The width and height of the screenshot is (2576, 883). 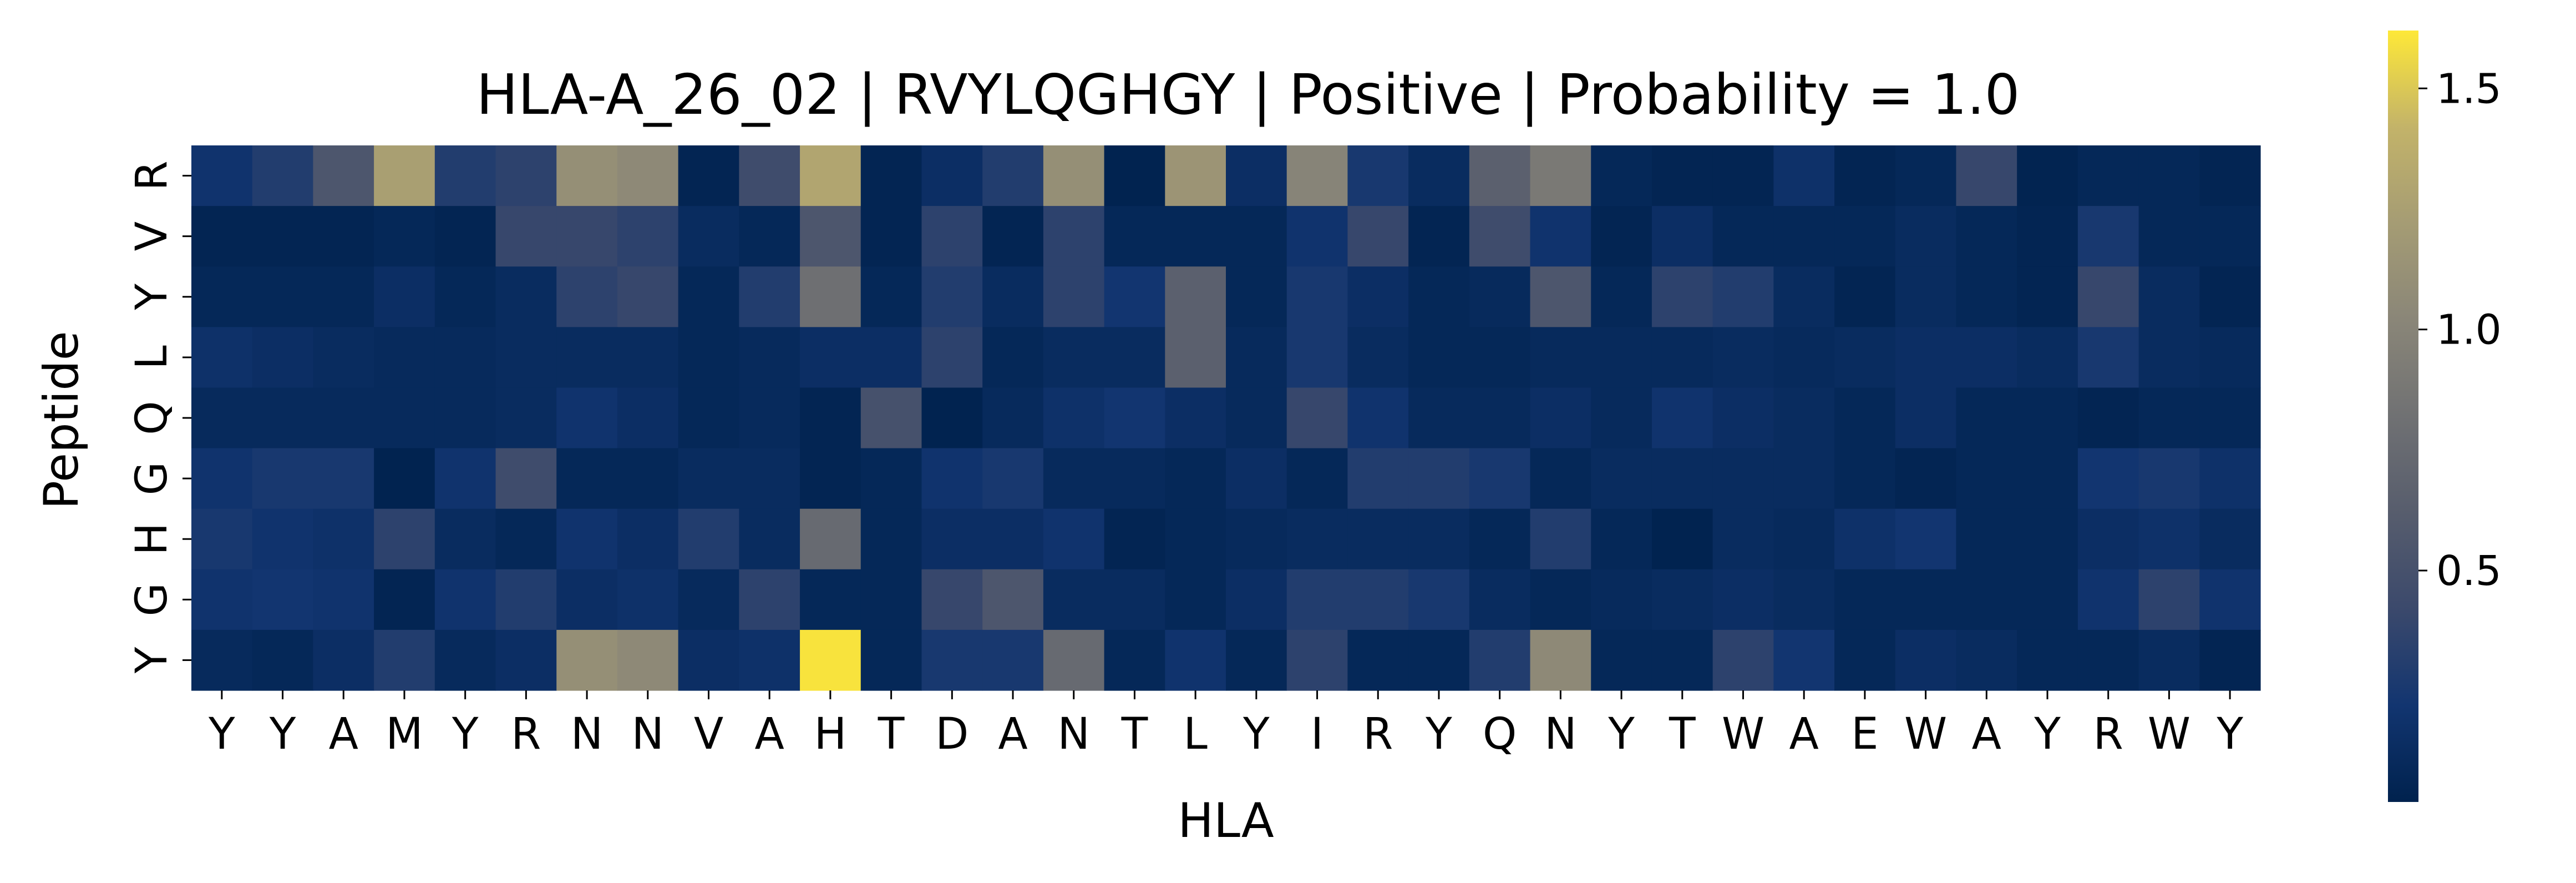 What do you see at coordinates (1226, 821) in the screenshot?
I see `x-axis-label: HLA` at bounding box center [1226, 821].